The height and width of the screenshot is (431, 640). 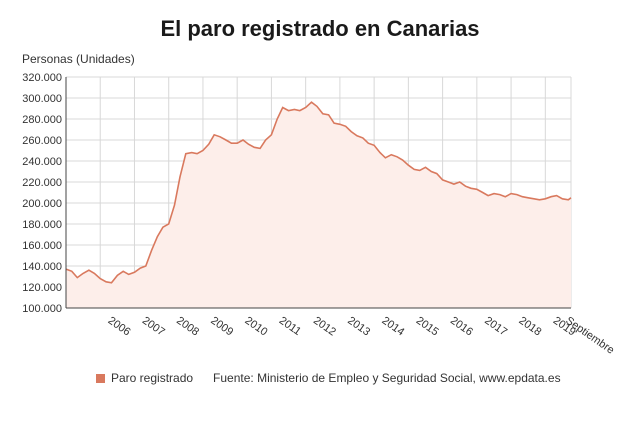 What do you see at coordinates (42, 204) in the screenshot?
I see `y-tick-label: 200.000` at bounding box center [42, 204].